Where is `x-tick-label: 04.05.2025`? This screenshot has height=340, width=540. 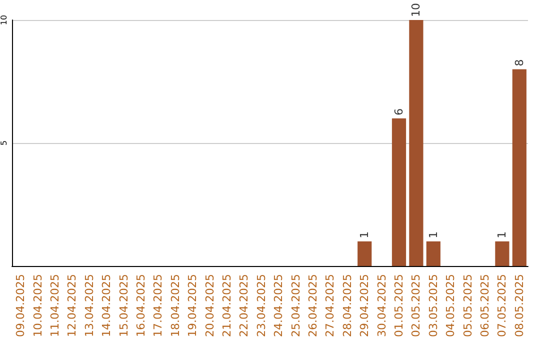 x-tick-label: 04.05.2025 is located at coordinates (451, 306).